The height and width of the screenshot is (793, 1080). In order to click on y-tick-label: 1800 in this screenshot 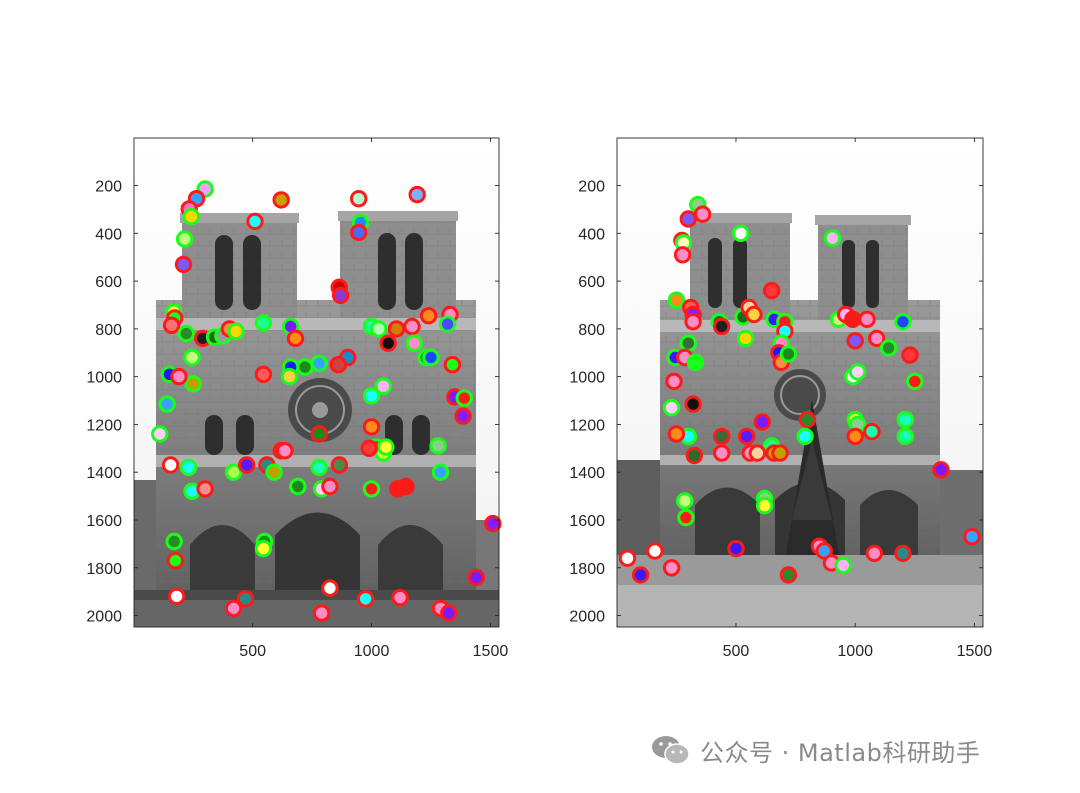, I will do `click(104, 569)`.